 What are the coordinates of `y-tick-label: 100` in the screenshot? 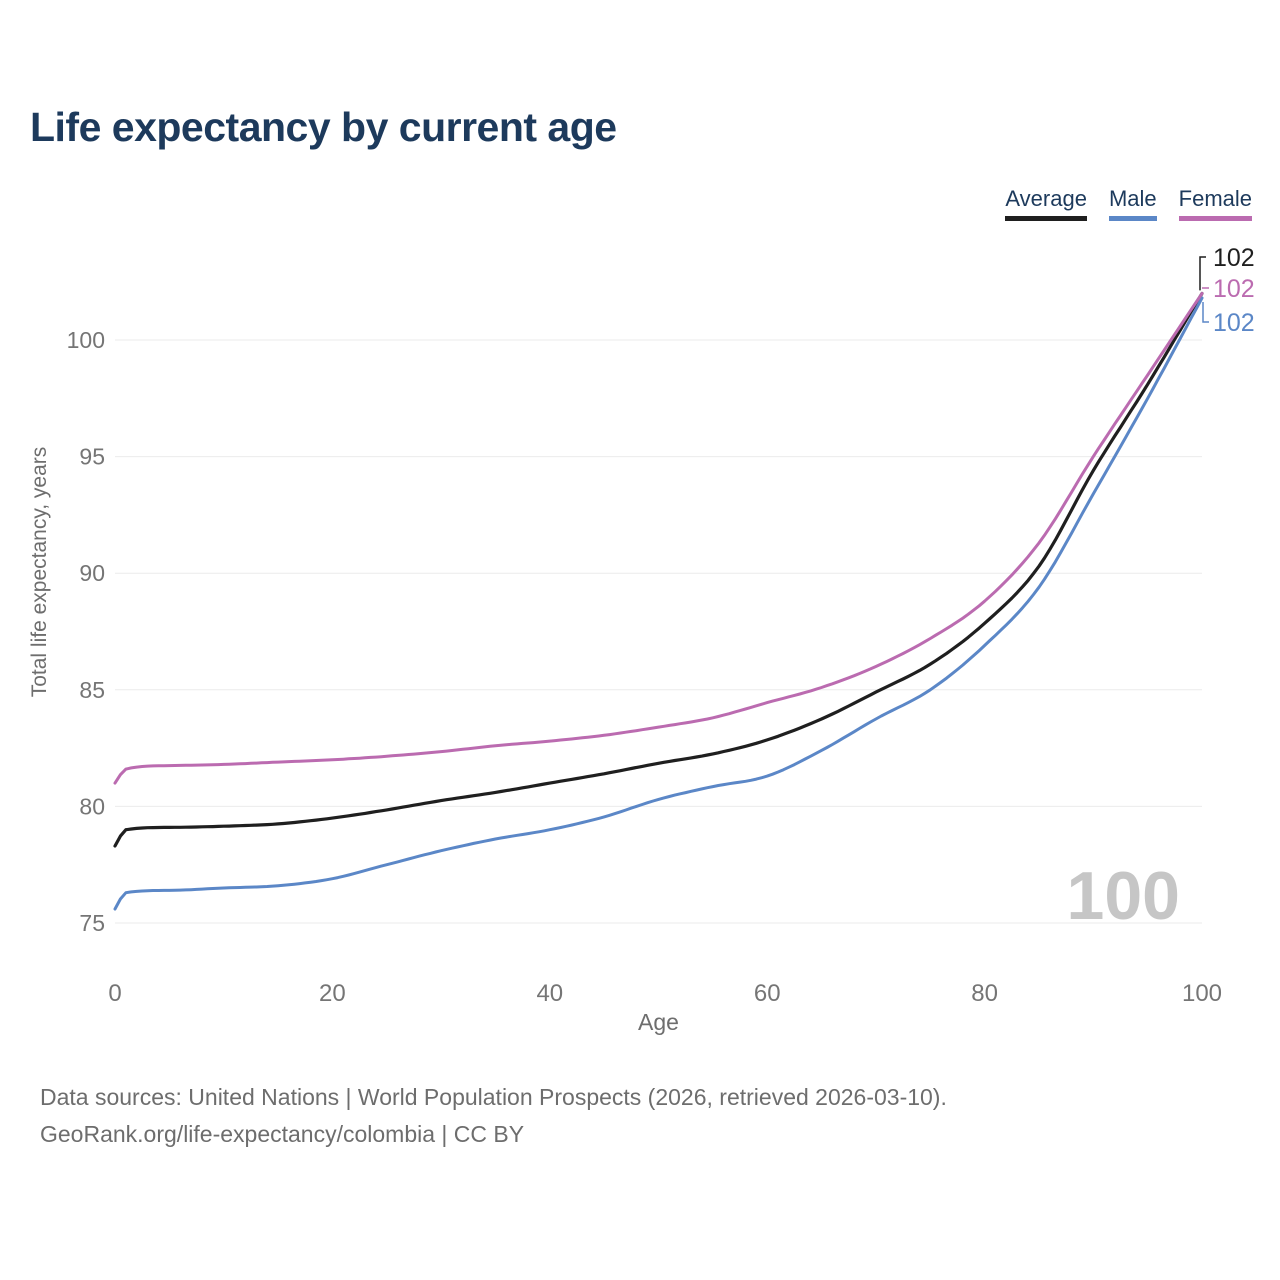 It's located at (86, 340).